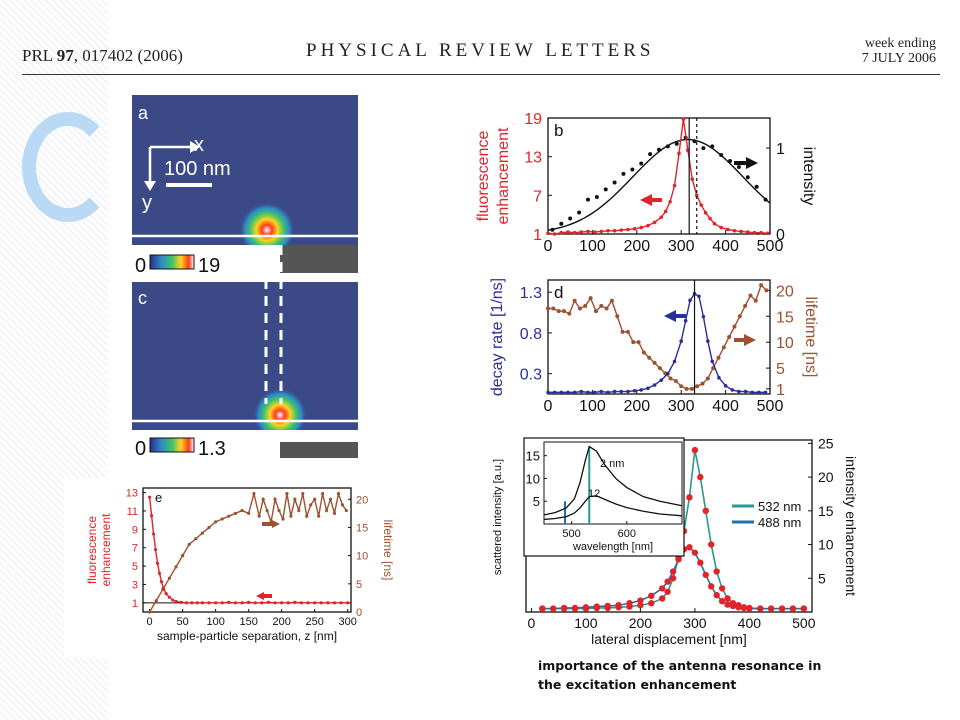 This screenshot has height=720, width=960. Describe the element at coordinates (497, 337) in the screenshot. I see `y-axis-label: decay rate [1/ns]` at that location.